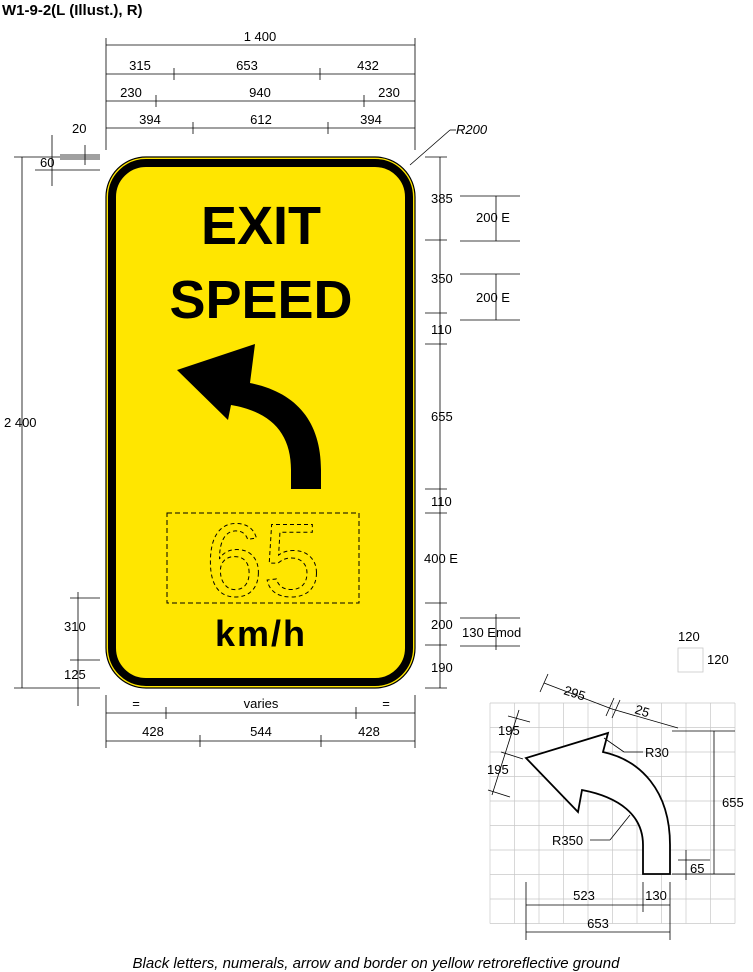  I want to click on detail-dim-655: 655, so click(733, 802).